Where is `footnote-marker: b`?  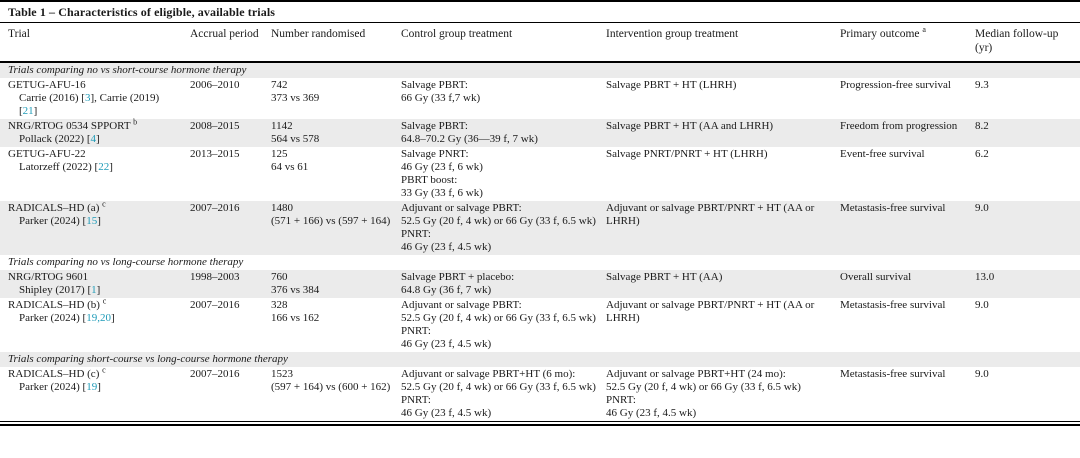
footnote-marker: b is located at coordinates (135, 122).